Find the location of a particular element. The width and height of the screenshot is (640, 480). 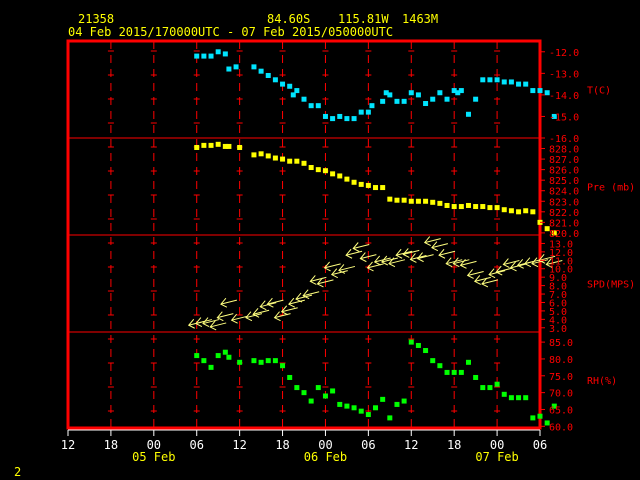

panel-title: RH(%) is located at coordinates (602, 381).